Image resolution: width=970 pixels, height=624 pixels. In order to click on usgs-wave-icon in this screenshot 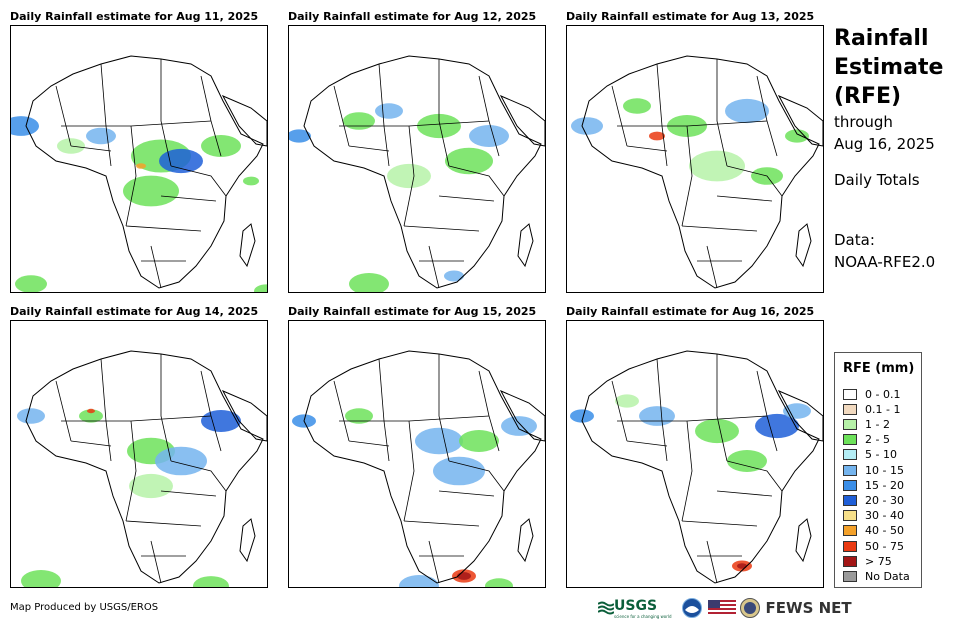, I will do `click(606, 608)`.